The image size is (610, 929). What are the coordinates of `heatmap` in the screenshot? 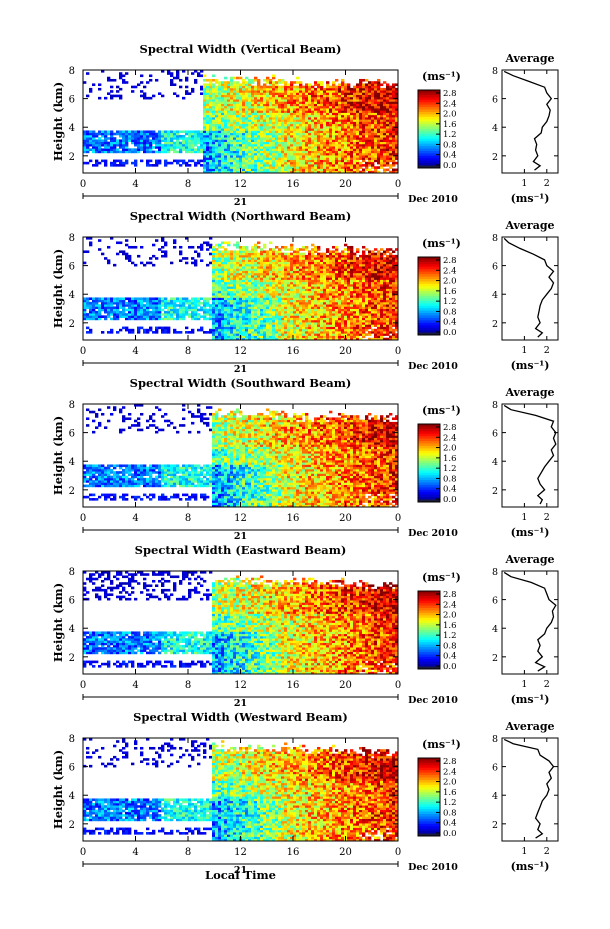 It's located at (241, 122).